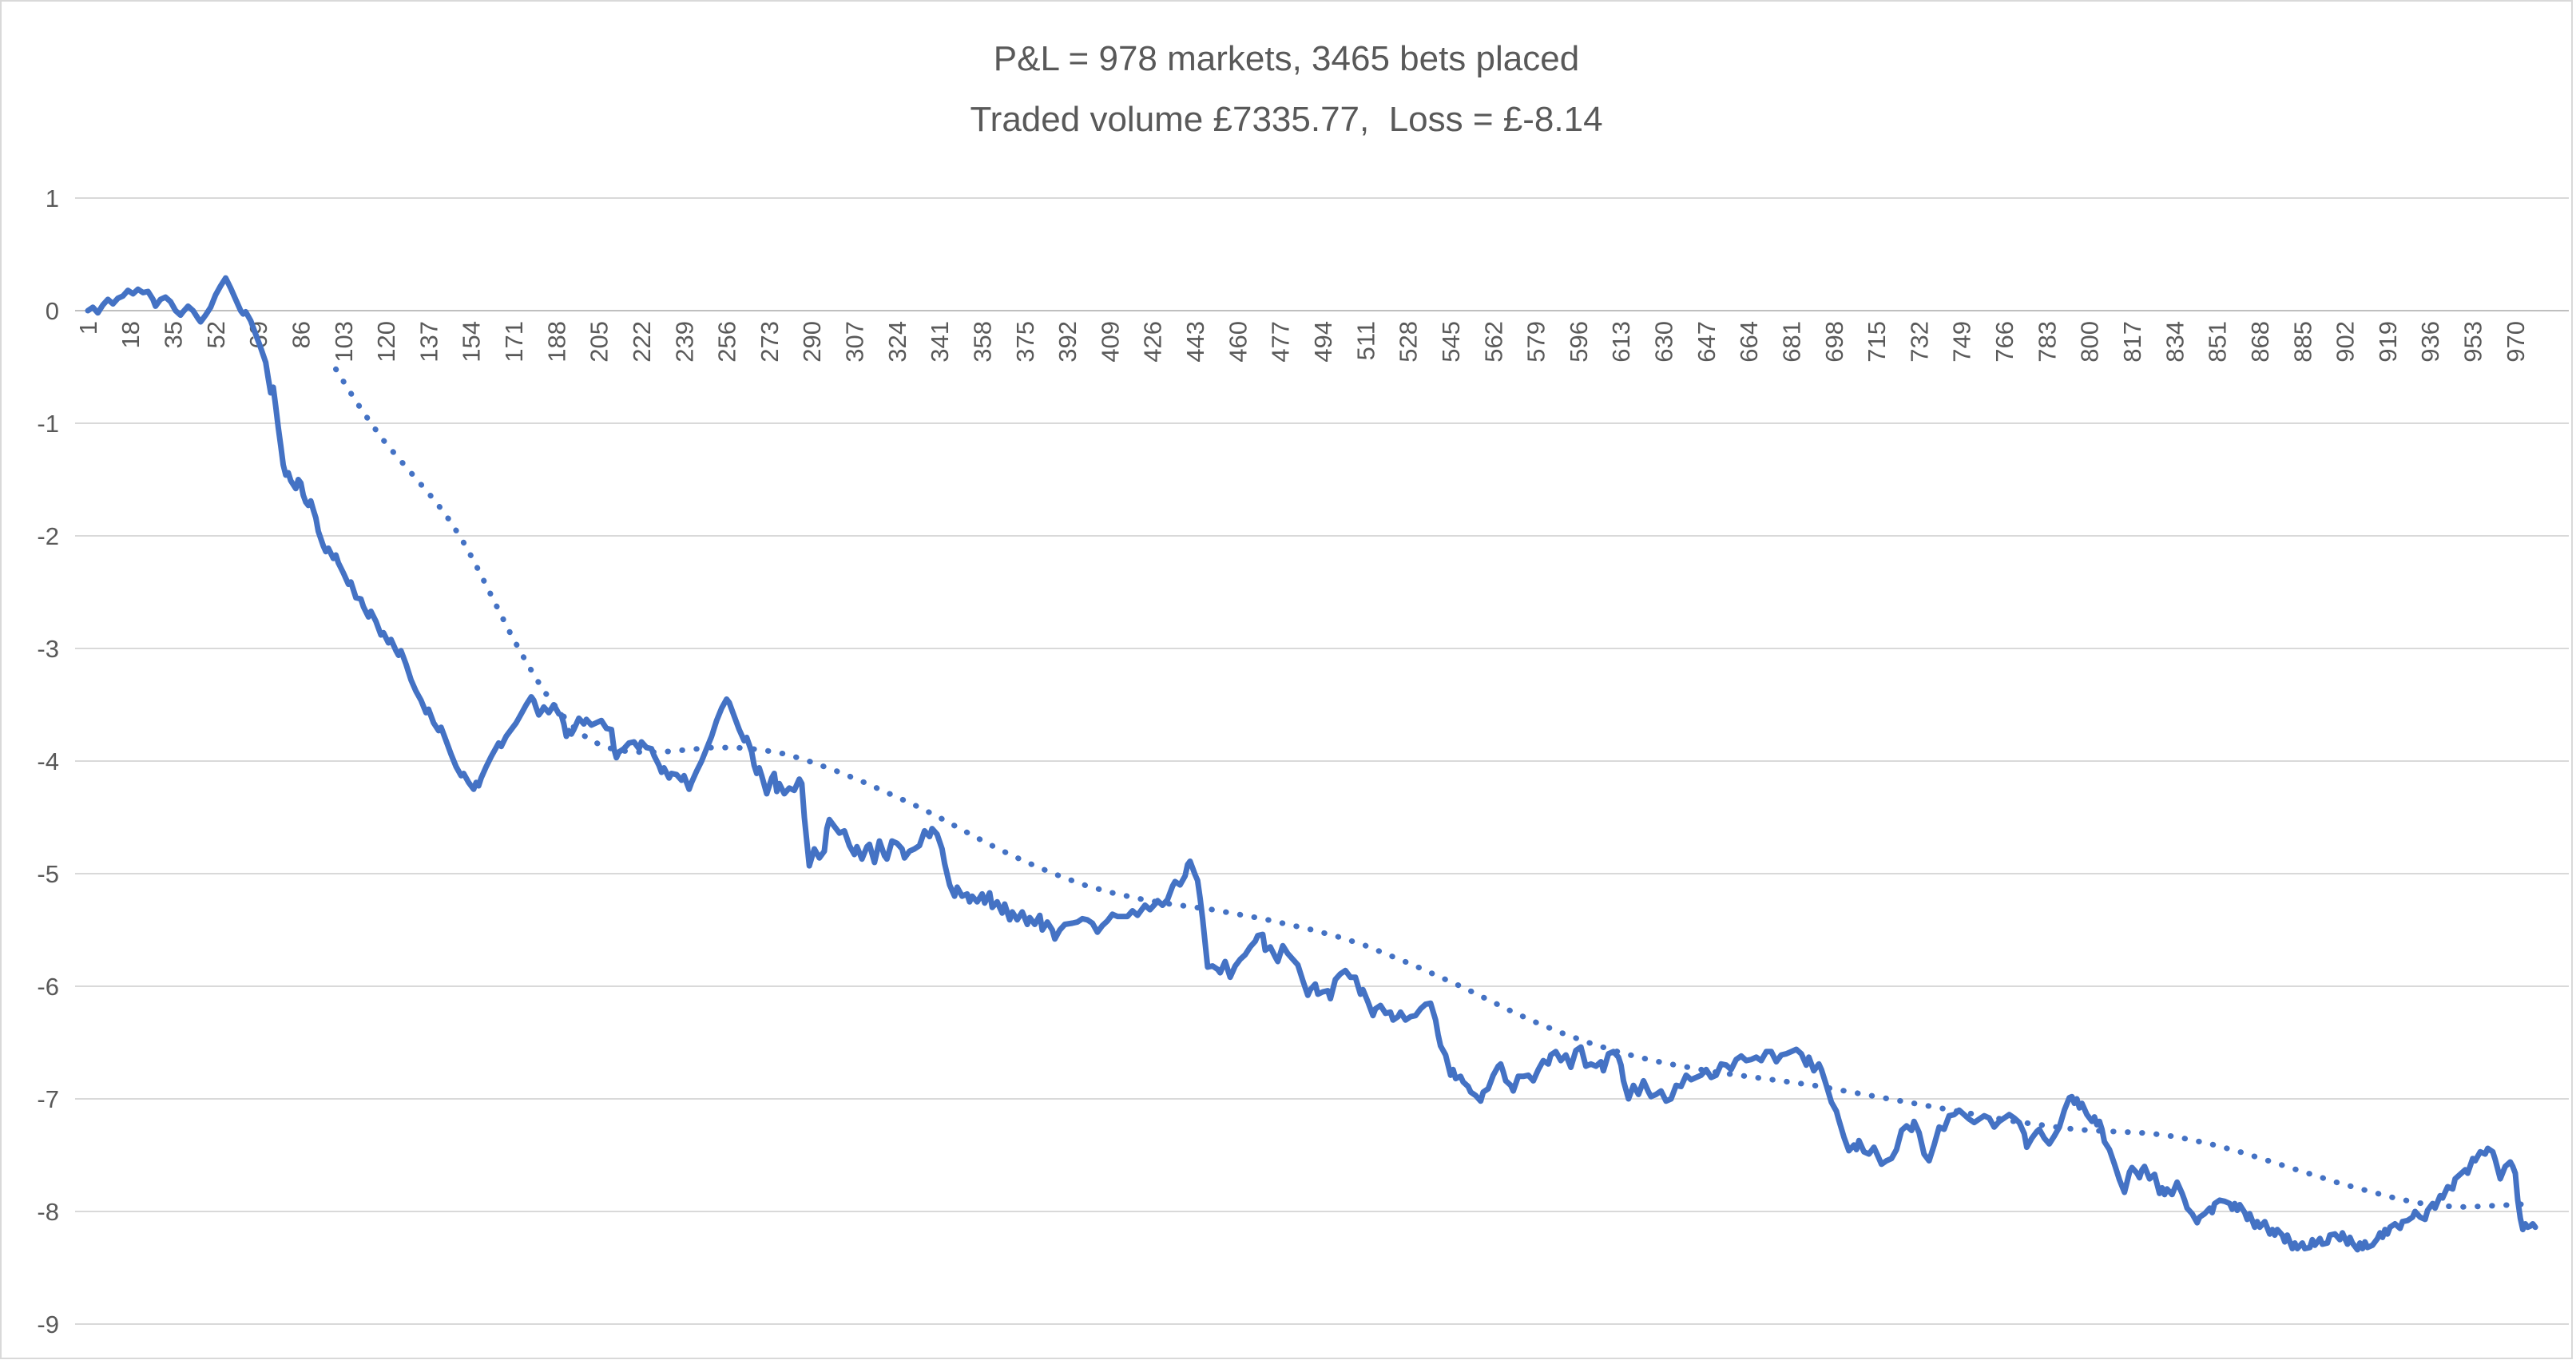 The image size is (2576, 1364). I want to click on x-axis-tick-label: 511, so click(1365, 340).